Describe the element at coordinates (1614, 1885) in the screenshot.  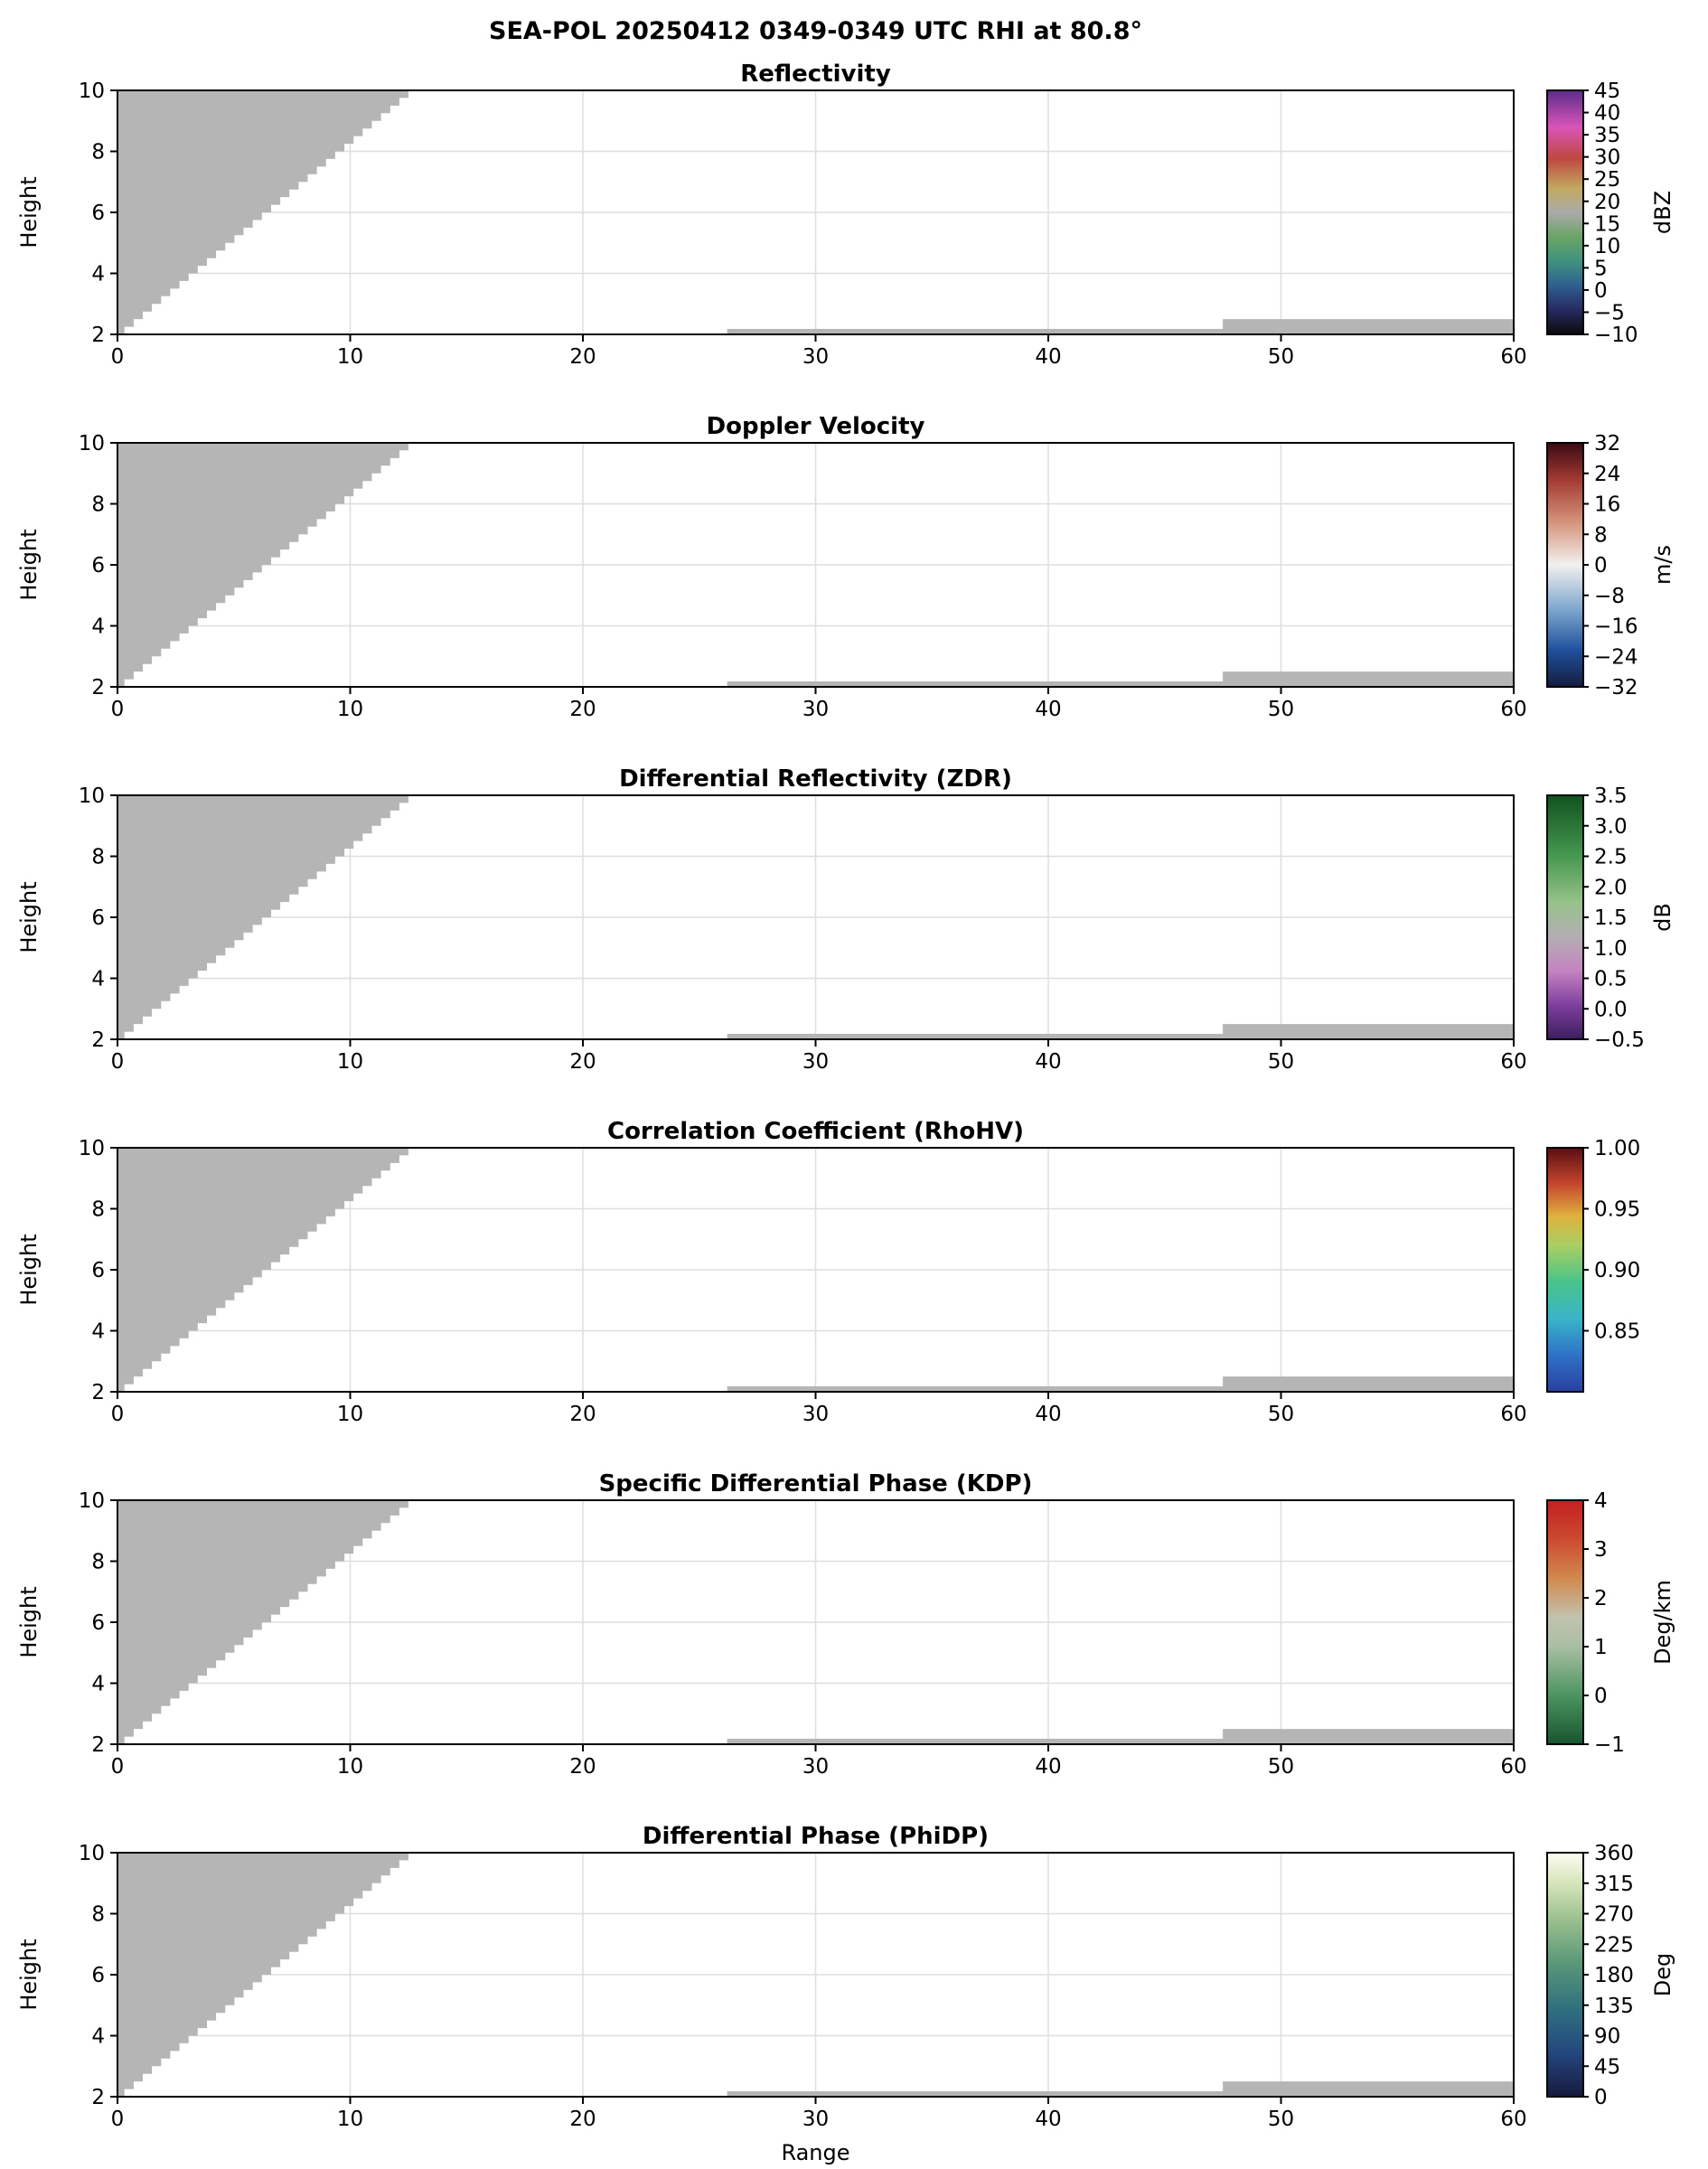
I see `colorbar-tick-label: 315` at that location.